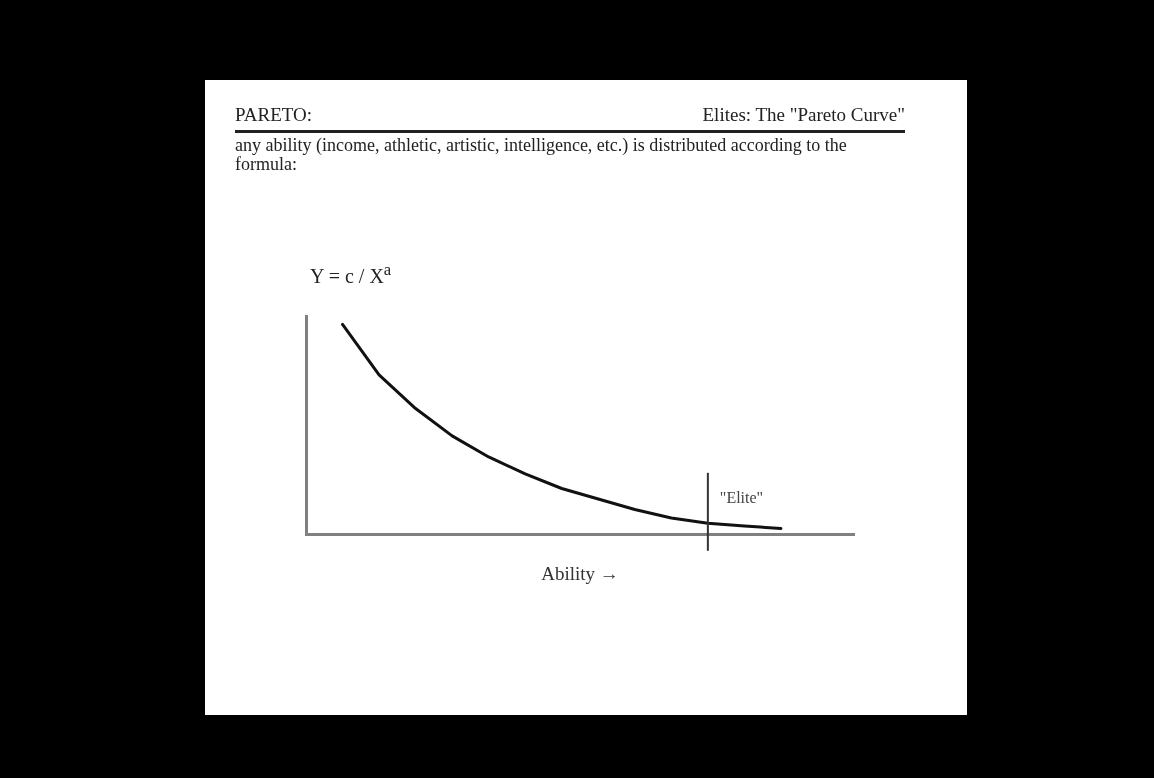  Describe the element at coordinates (741, 497) in the screenshot. I see `annotation: "Elite"` at that location.